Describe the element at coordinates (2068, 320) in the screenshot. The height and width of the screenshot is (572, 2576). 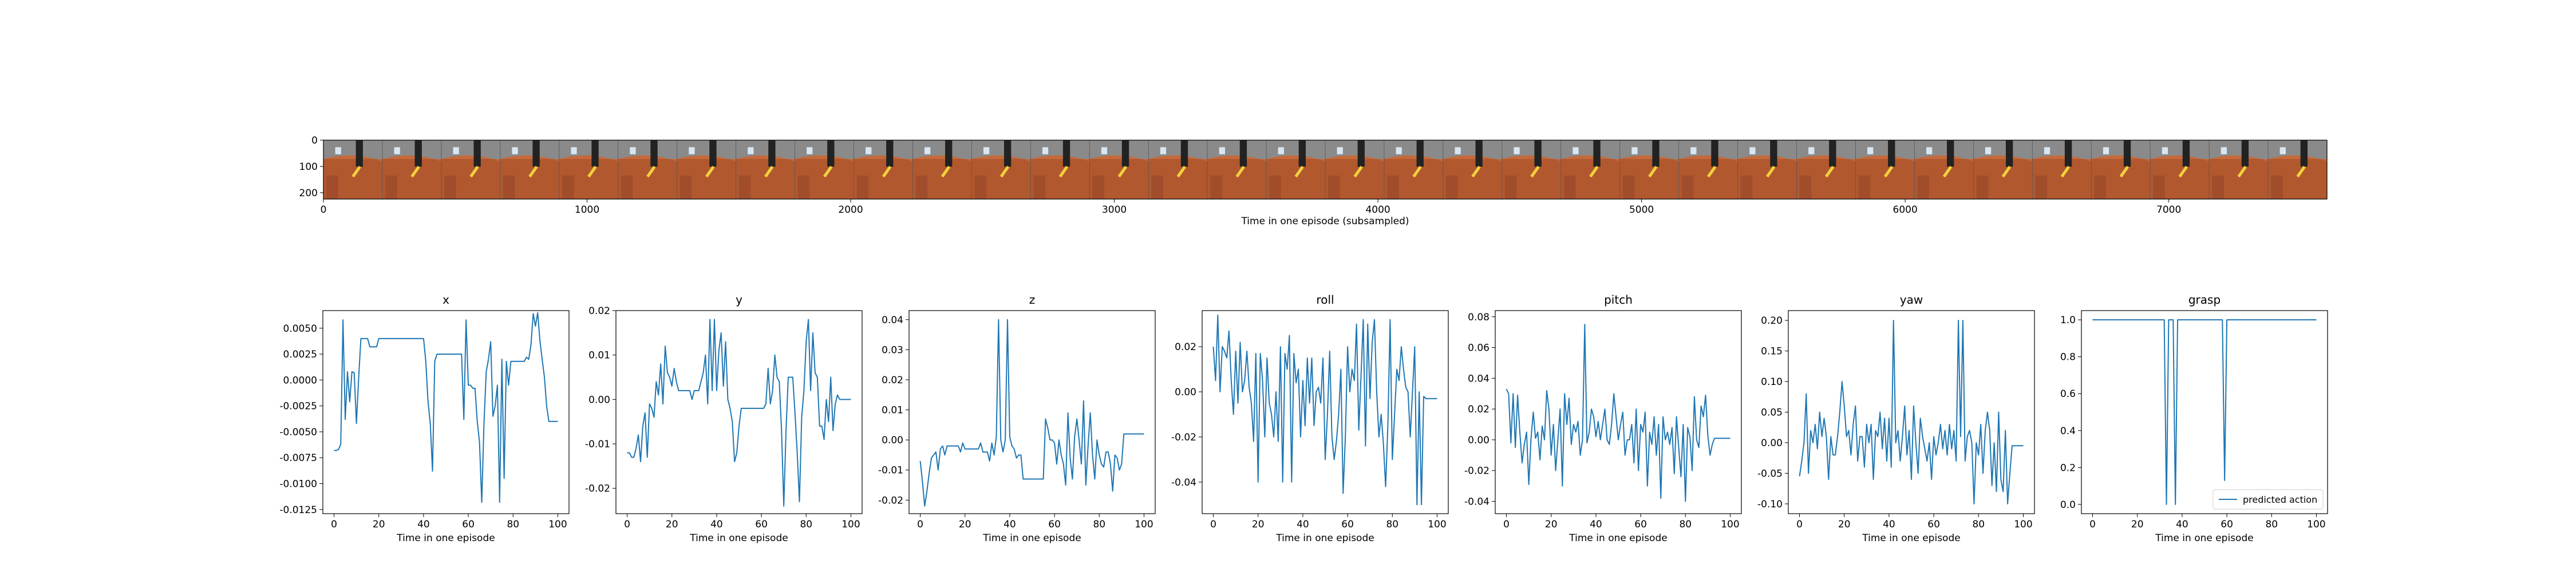
I see `y-tick-label: 1.0` at that location.